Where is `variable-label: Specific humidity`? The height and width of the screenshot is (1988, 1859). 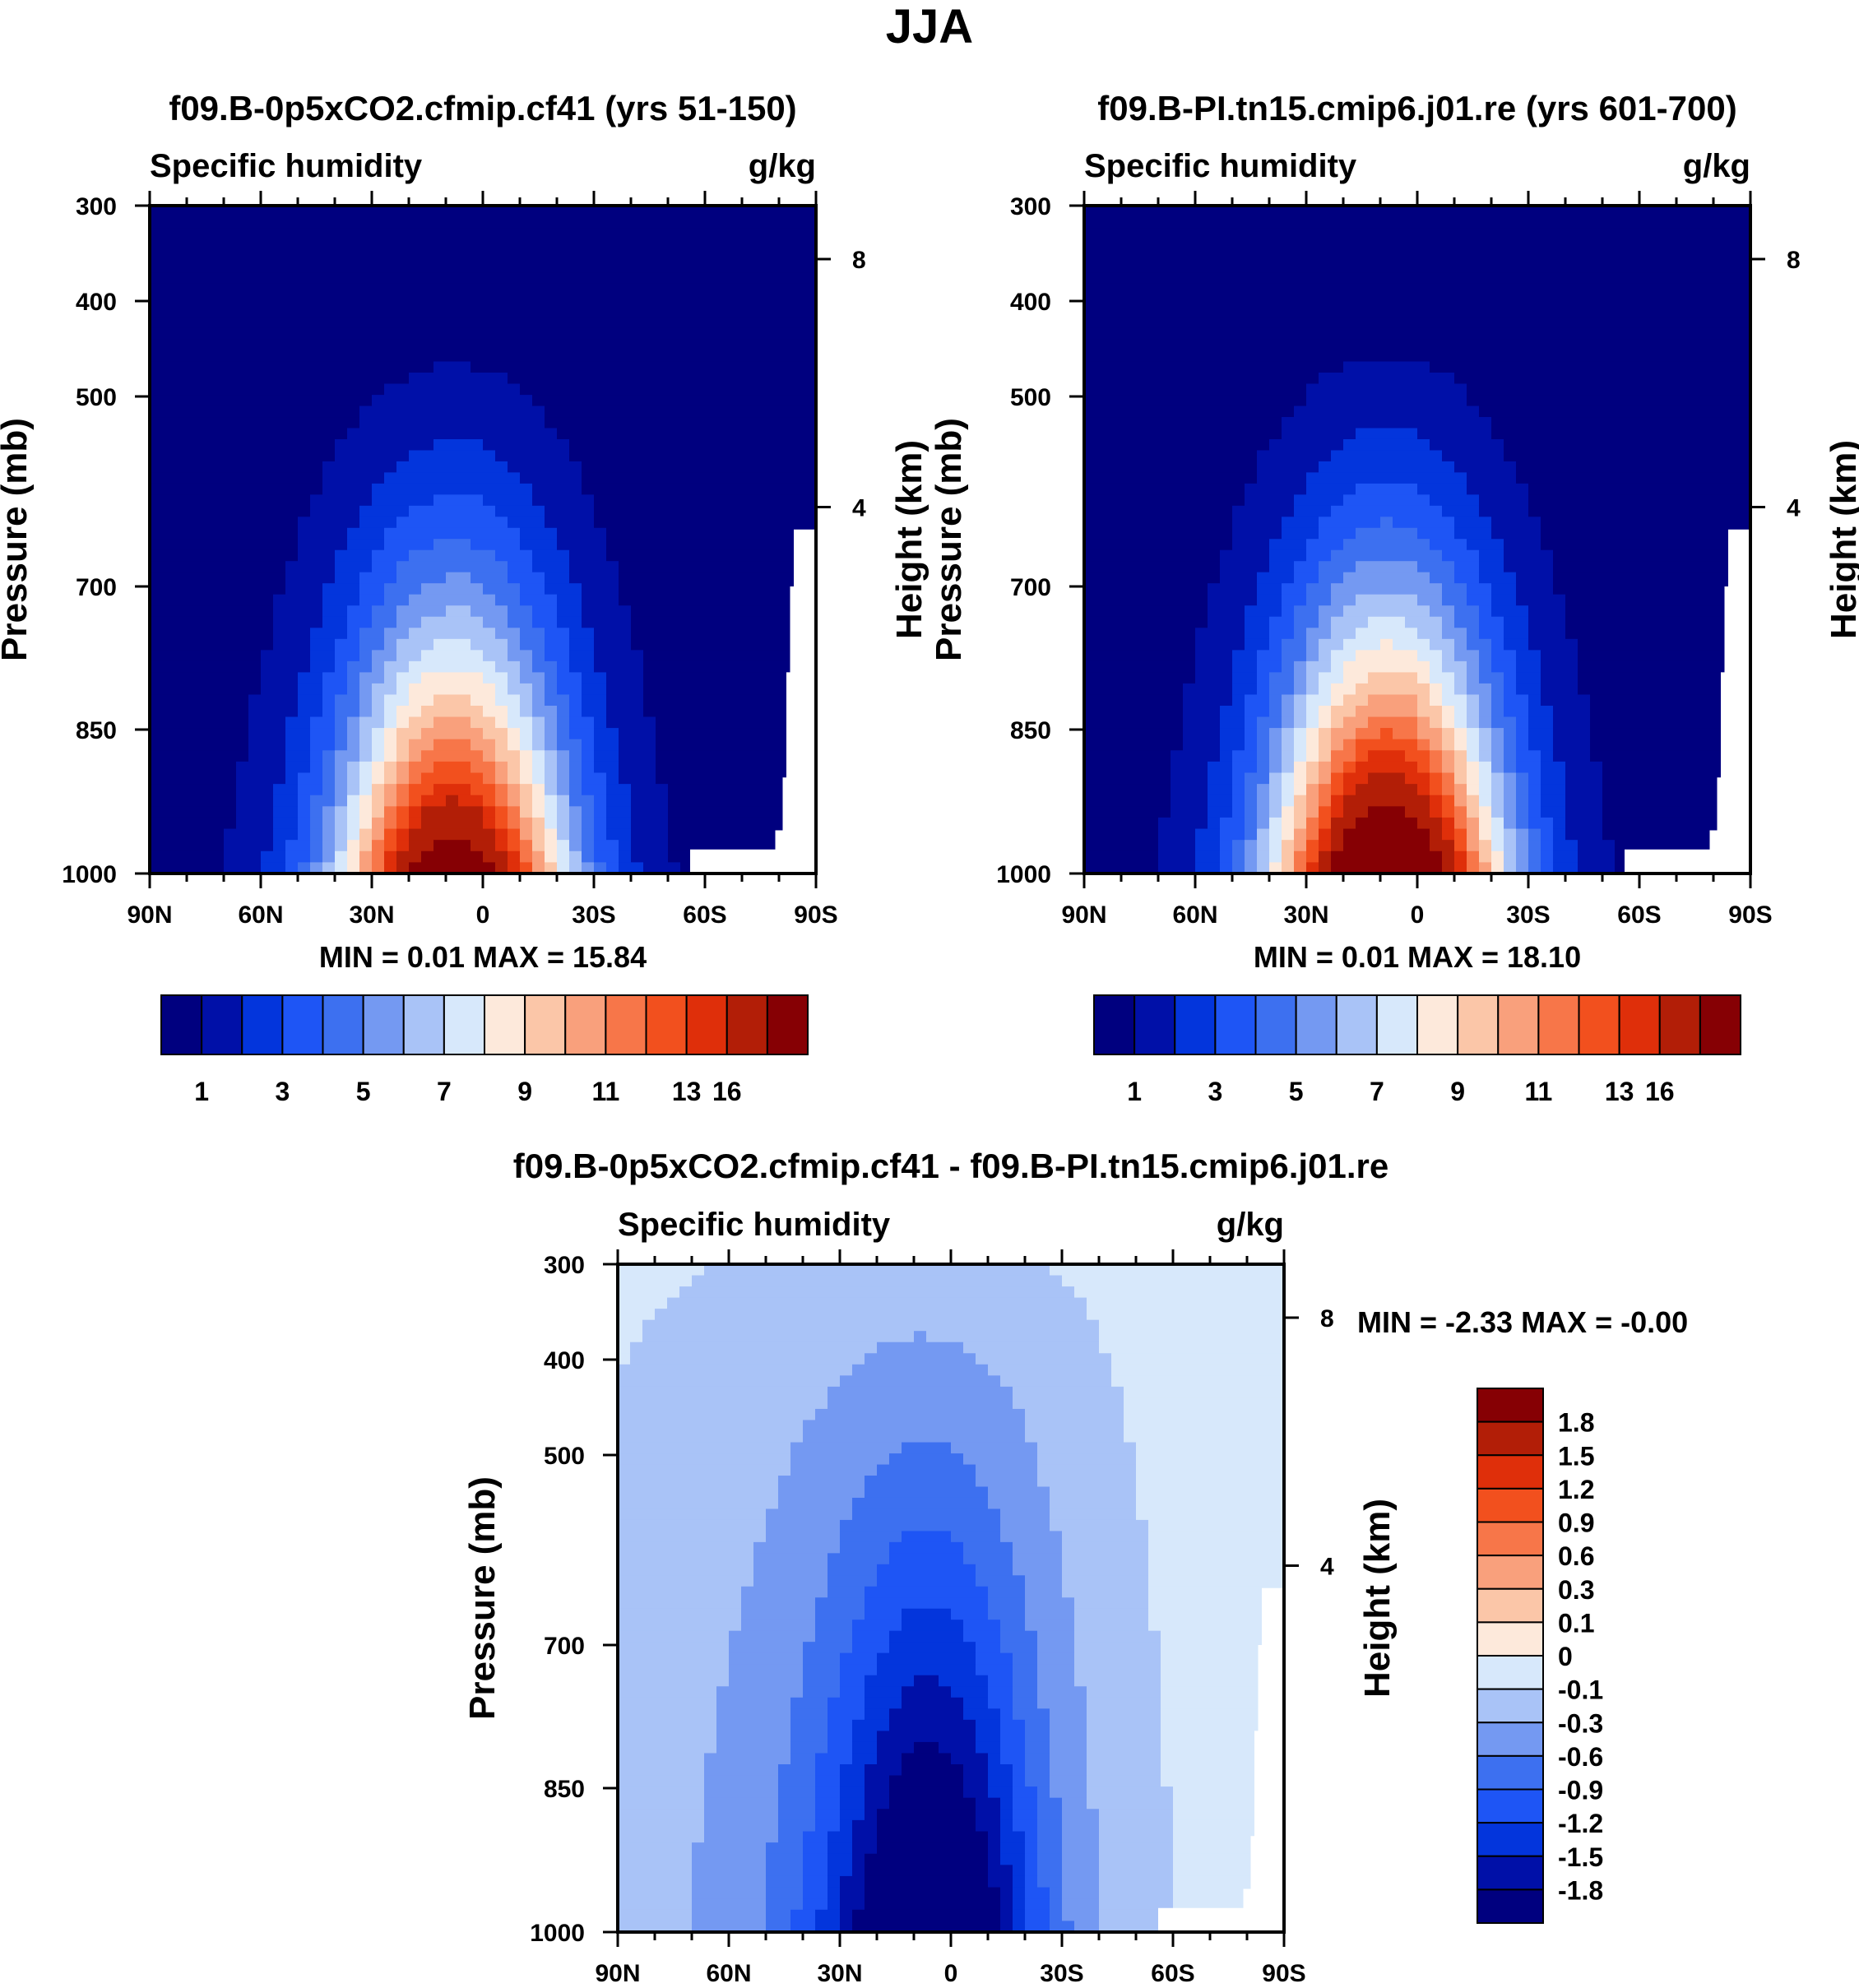
variable-label: Specific humidity is located at coordinates (1220, 166).